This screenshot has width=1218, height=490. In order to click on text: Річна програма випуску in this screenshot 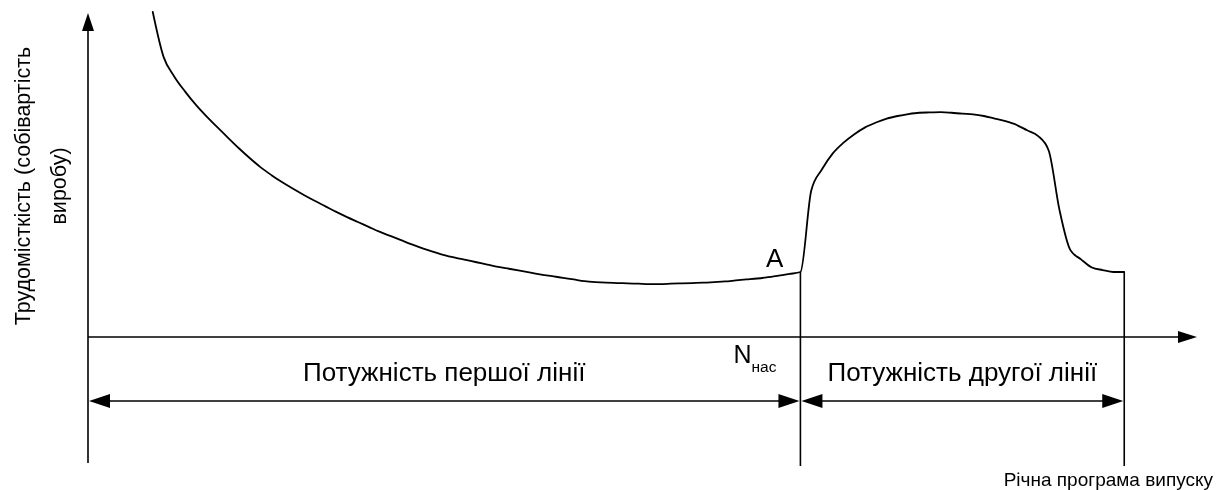, I will do `click(1108, 479)`.